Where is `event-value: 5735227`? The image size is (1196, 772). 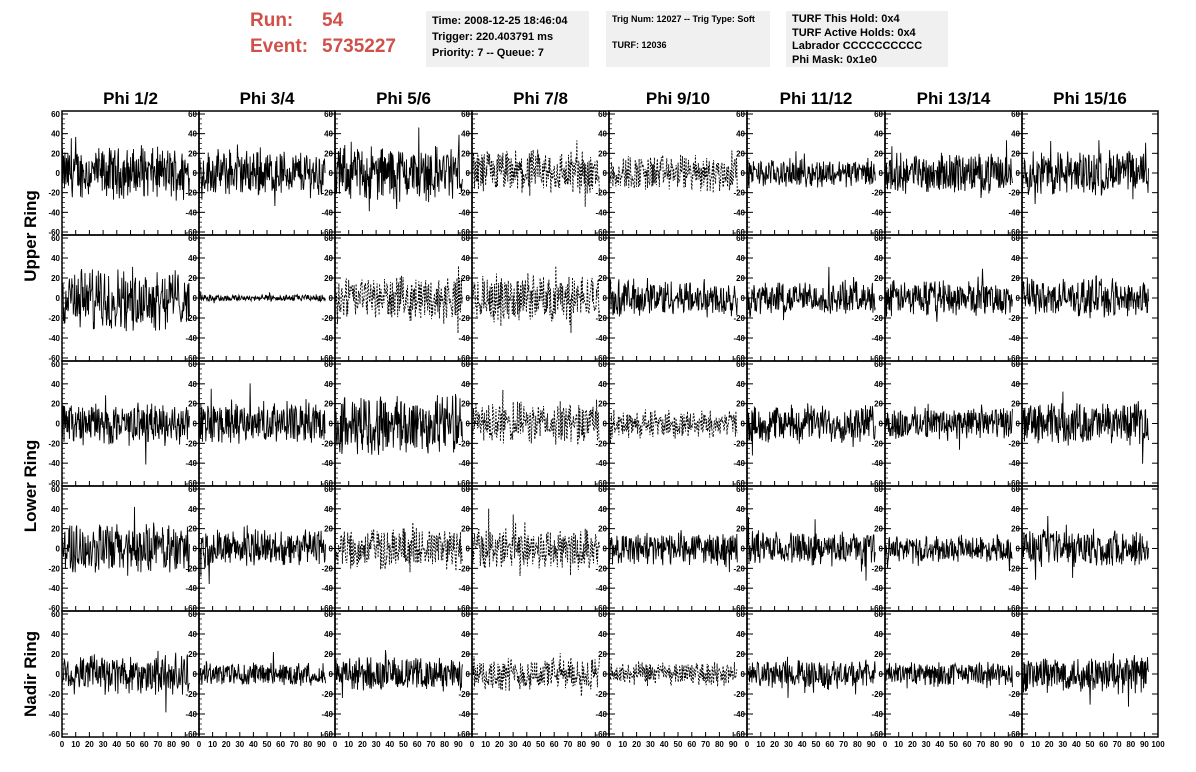
event-value: 5735227 is located at coordinates (359, 46).